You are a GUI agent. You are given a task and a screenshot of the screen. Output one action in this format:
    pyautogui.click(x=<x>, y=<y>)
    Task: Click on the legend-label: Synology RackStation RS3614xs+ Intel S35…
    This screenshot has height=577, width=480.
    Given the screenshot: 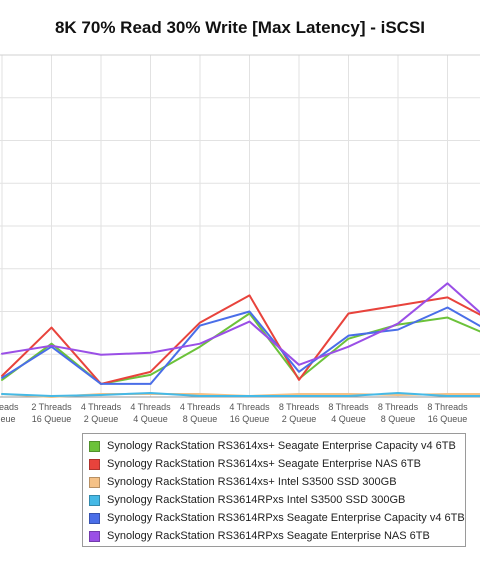 What is the action you would take?
    pyautogui.click(x=252, y=482)
    